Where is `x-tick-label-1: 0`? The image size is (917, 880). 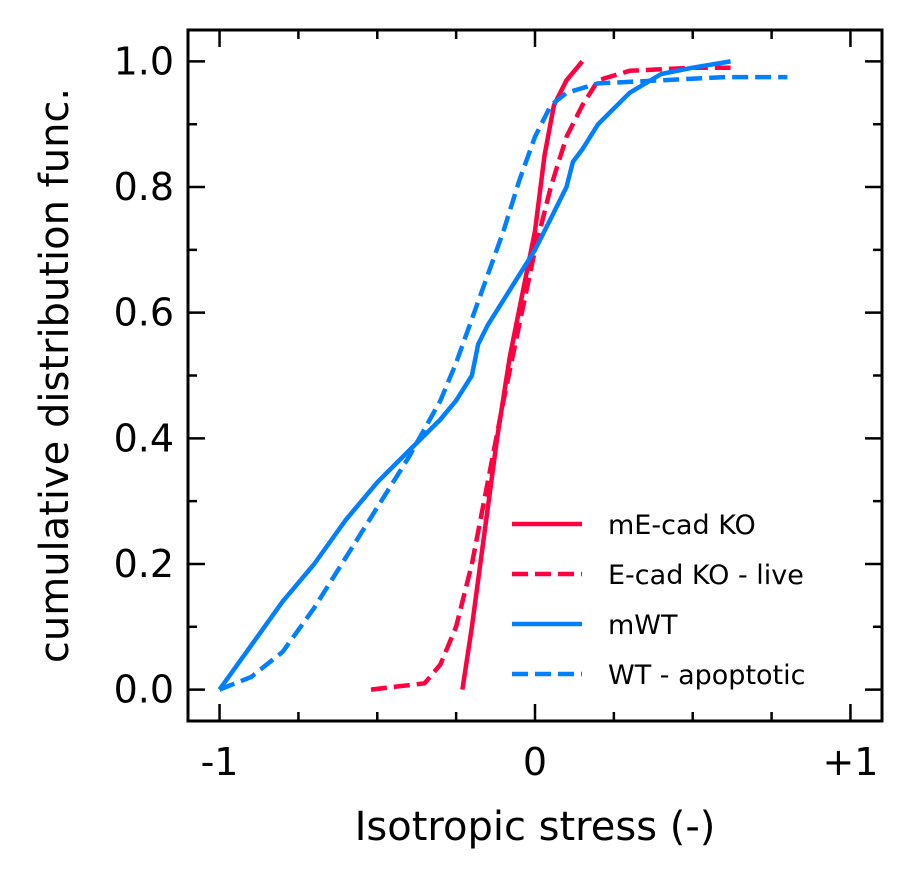
x-tick-label-1: 0 is located at coordinates (535, 762).